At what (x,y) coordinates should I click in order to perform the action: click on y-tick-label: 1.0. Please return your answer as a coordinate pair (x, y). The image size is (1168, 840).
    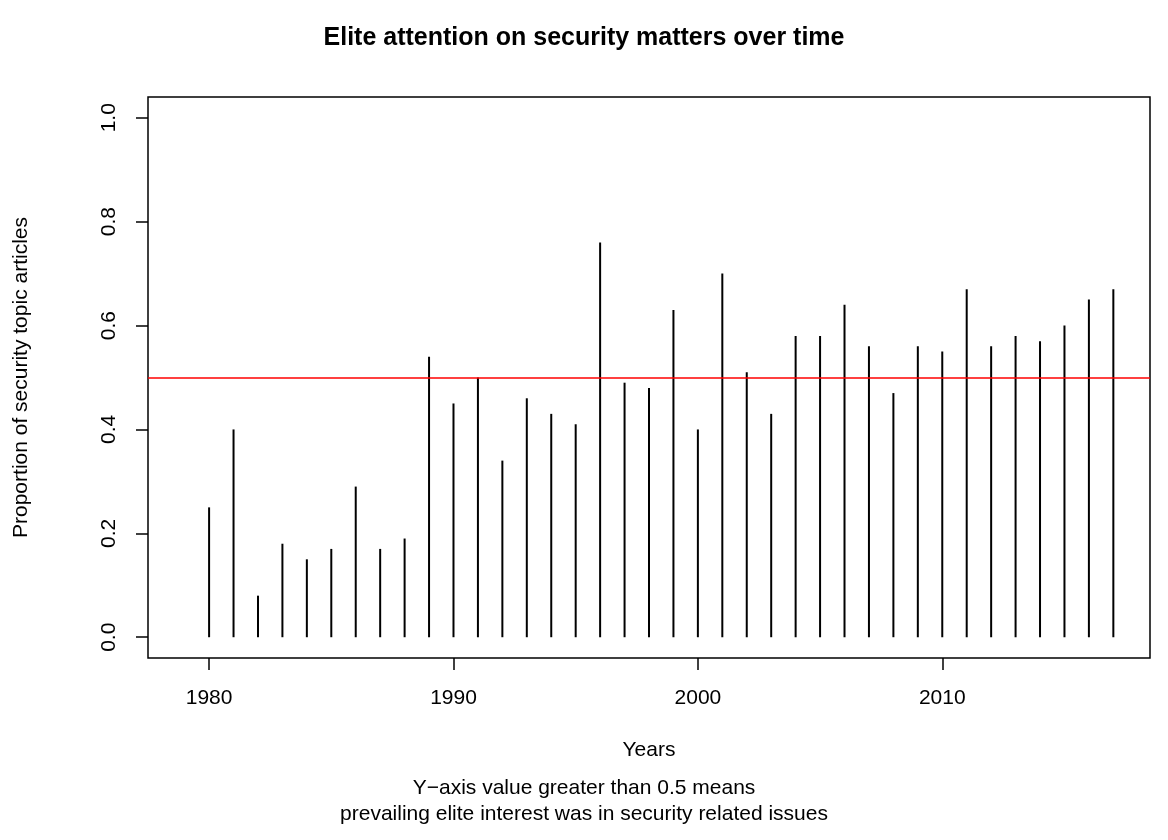
    Looking at the image, I should click on (107, 118).